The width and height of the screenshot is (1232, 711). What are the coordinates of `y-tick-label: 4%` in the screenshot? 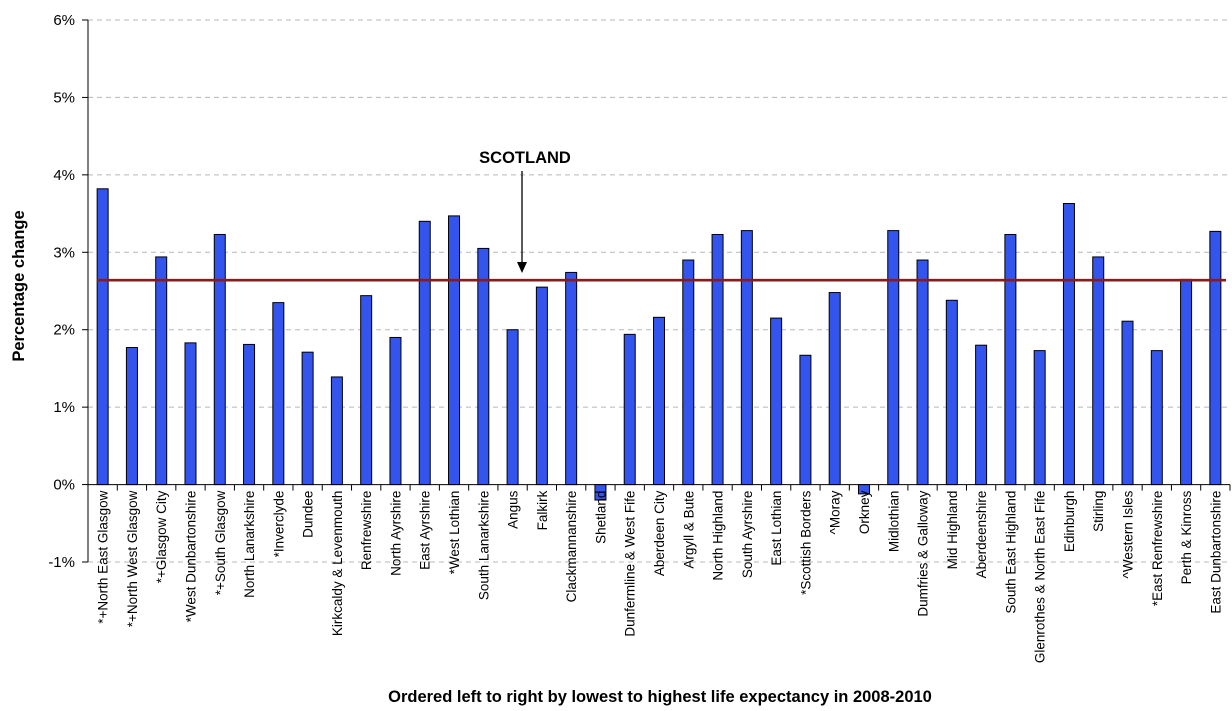 It's located at (64, 175).